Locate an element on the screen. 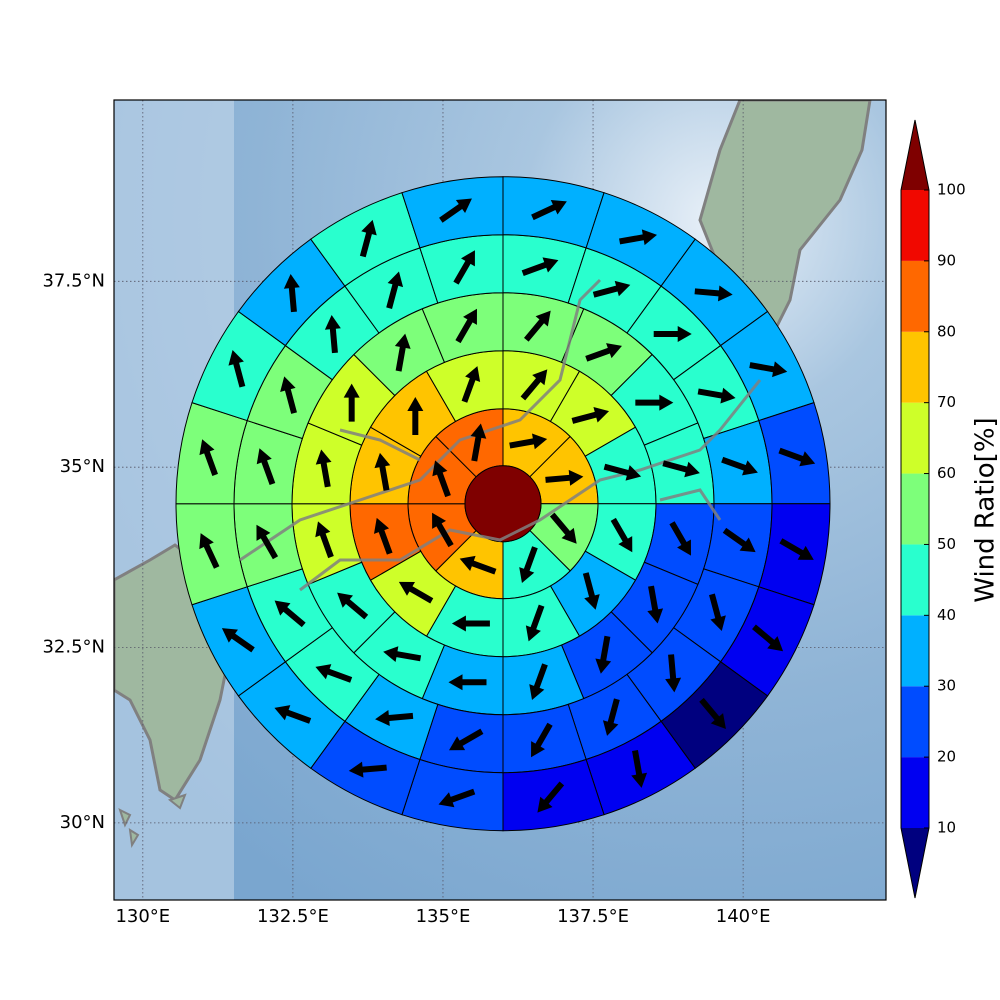  x-tick-label: 130°E is located at coordinates (142, 916).